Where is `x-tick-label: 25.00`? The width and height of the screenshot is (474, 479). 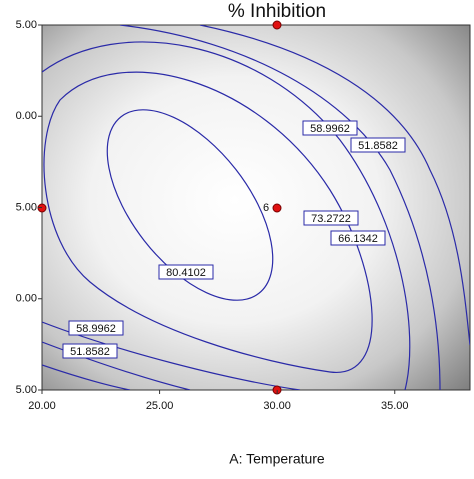
x-tick-label: 25.00 is located at coordinates (160, 406).